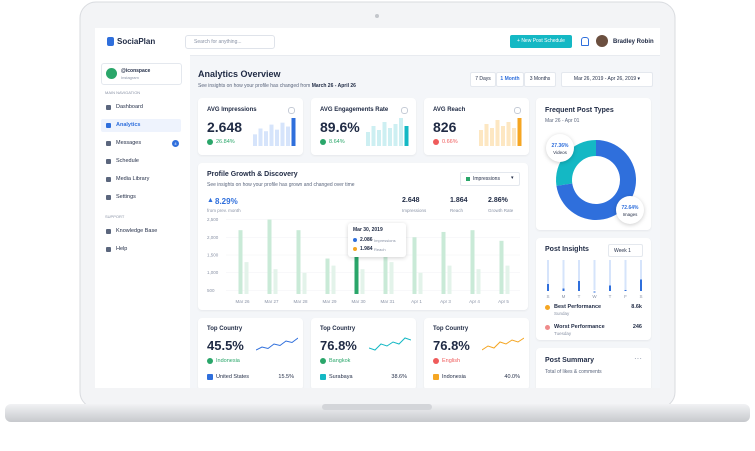 The width and height of the screenshot is (755, 451). Describe the element at coordinates (414, 210) in the screenshot. I see `metric-name: Impressions` at that location.